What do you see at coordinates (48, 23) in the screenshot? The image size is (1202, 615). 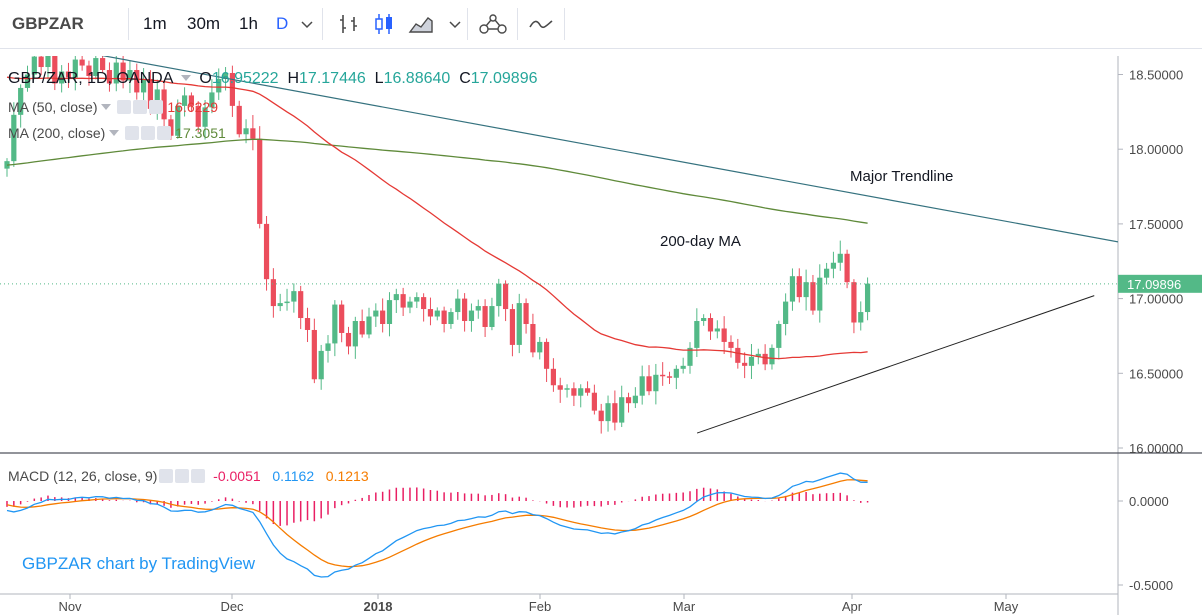 I see `symbol-label: GBPZAR` at bounding box center [48, 23].